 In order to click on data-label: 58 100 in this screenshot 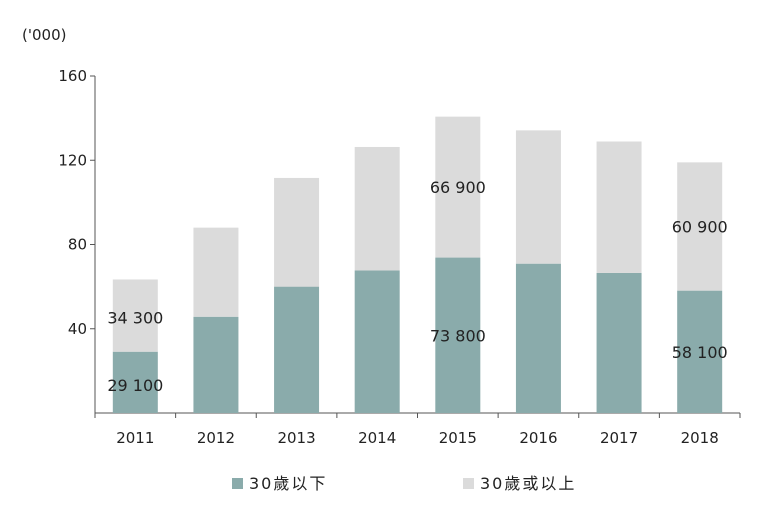, I will do `click(700, 352)`.